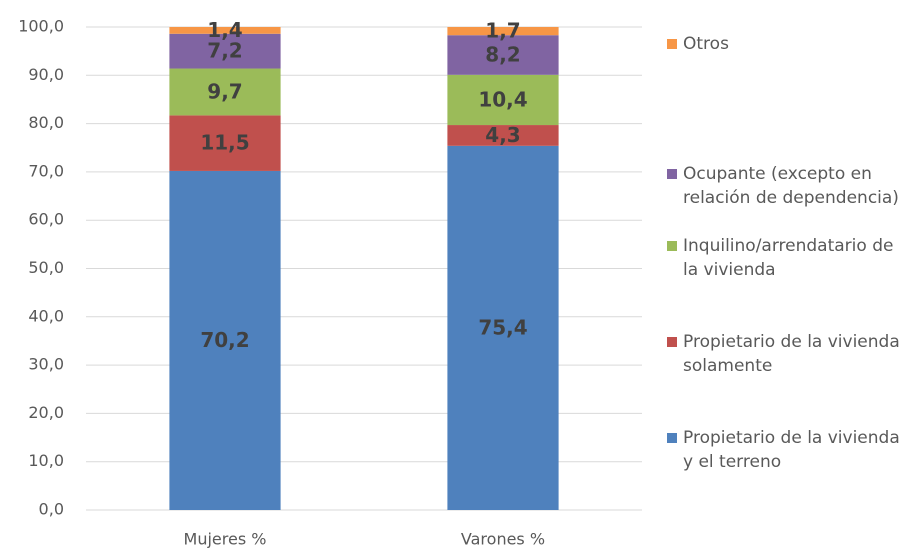 The image size is (912, 553). I want to click on y-tick-label: 10,0, so click(46, 460).